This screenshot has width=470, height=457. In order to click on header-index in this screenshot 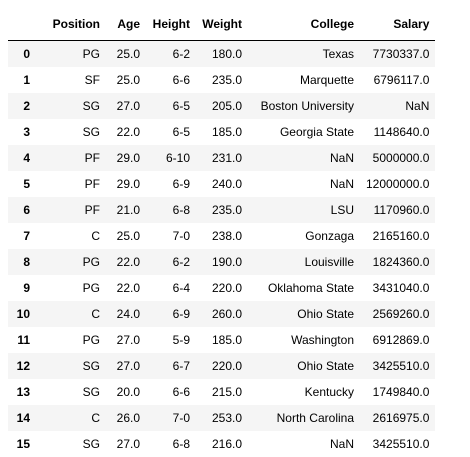, I will do `click(25, 24)`.